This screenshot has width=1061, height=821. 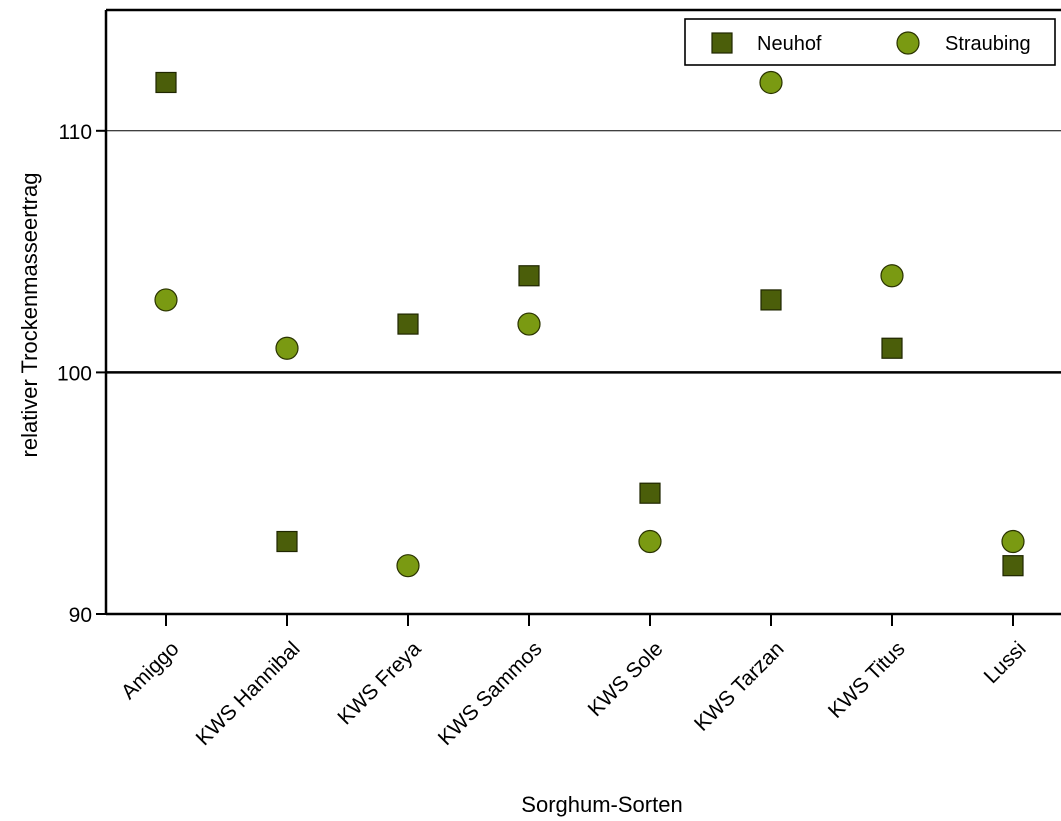 I want to click on point-straubing-kws-sammos, so click(x=529, y=324).